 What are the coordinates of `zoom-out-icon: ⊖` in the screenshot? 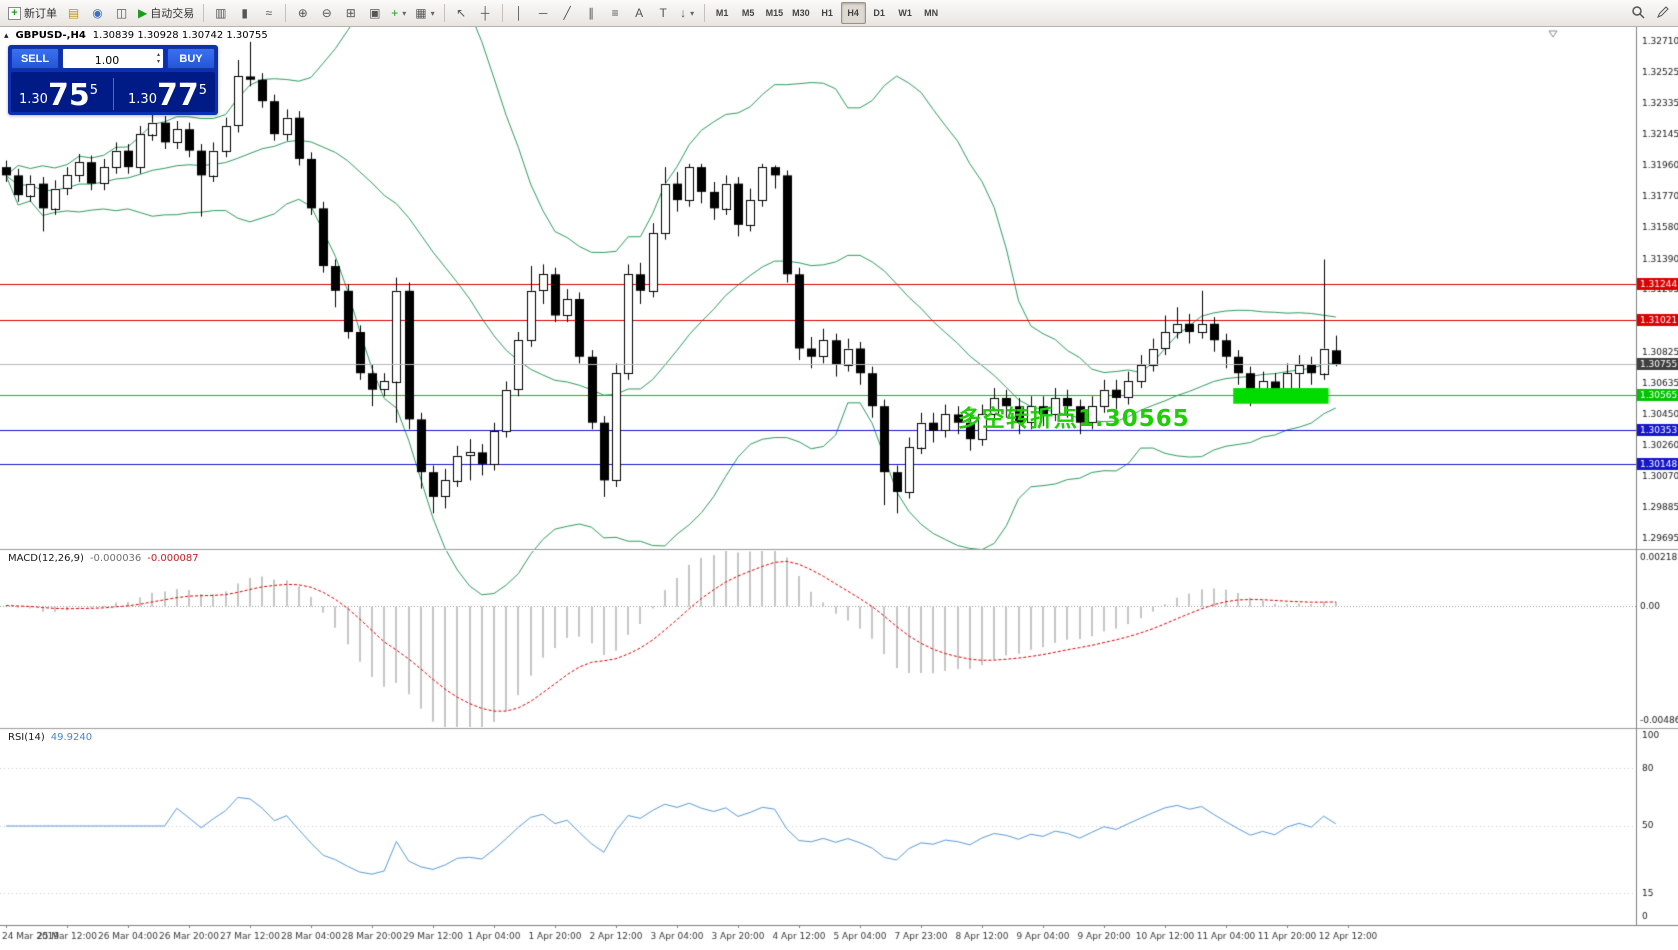 It's located at (326, 13).